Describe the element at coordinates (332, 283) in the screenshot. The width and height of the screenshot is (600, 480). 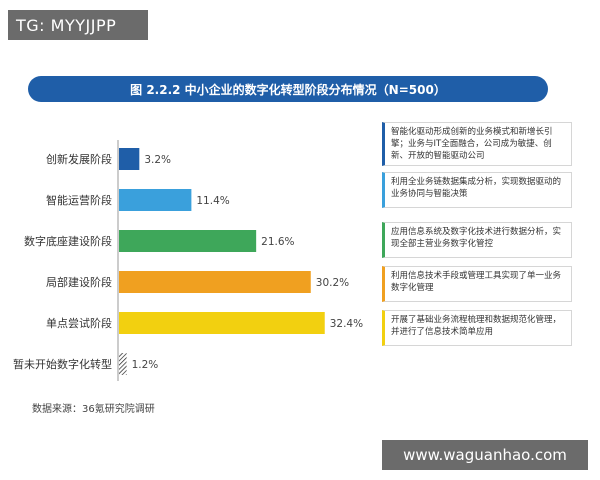
I see `value-label: 30.2%` at that location.